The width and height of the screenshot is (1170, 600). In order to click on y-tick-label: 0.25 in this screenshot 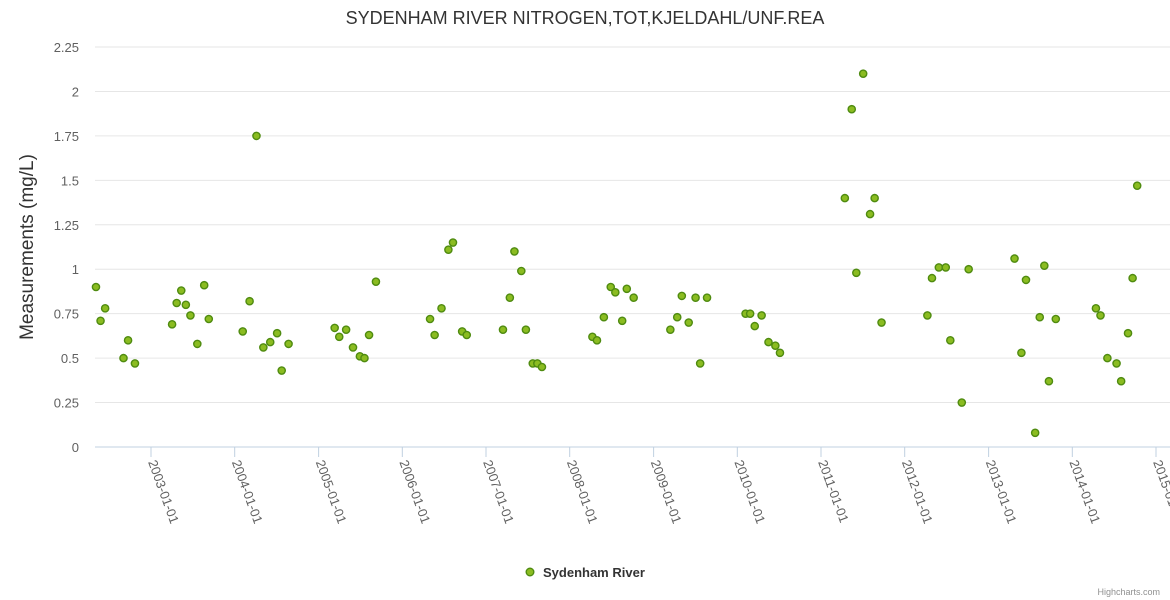, I will do `click(66, 403)`.